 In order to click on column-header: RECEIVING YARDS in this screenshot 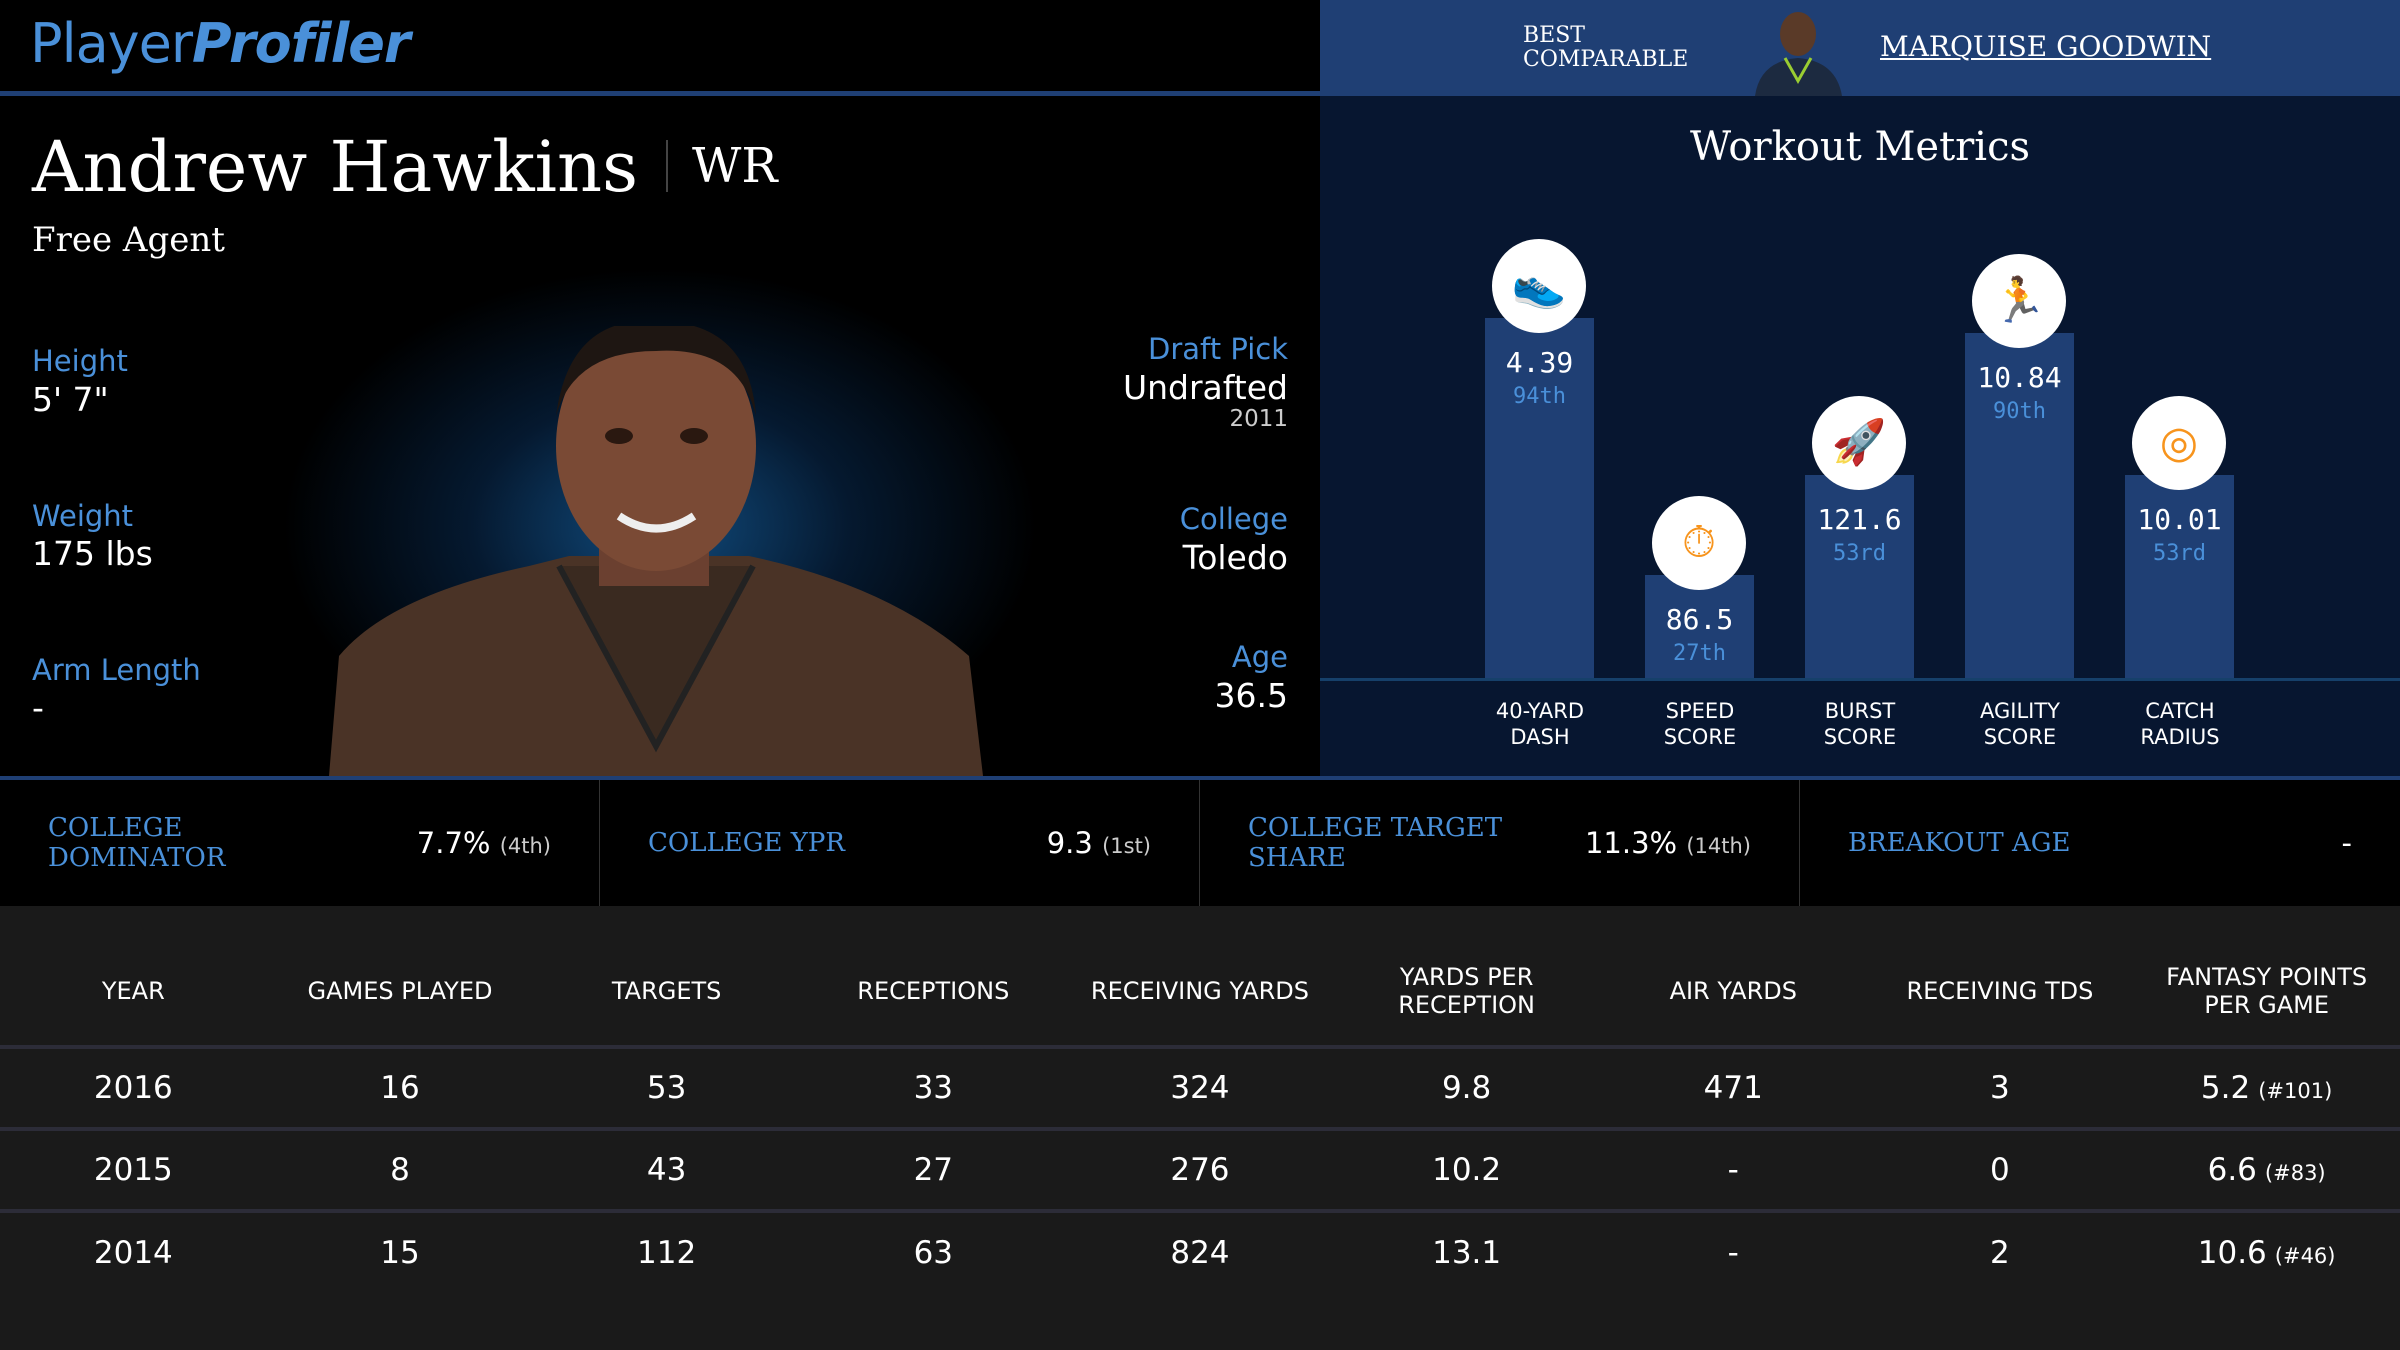, I will do `click(1200, 992)`.